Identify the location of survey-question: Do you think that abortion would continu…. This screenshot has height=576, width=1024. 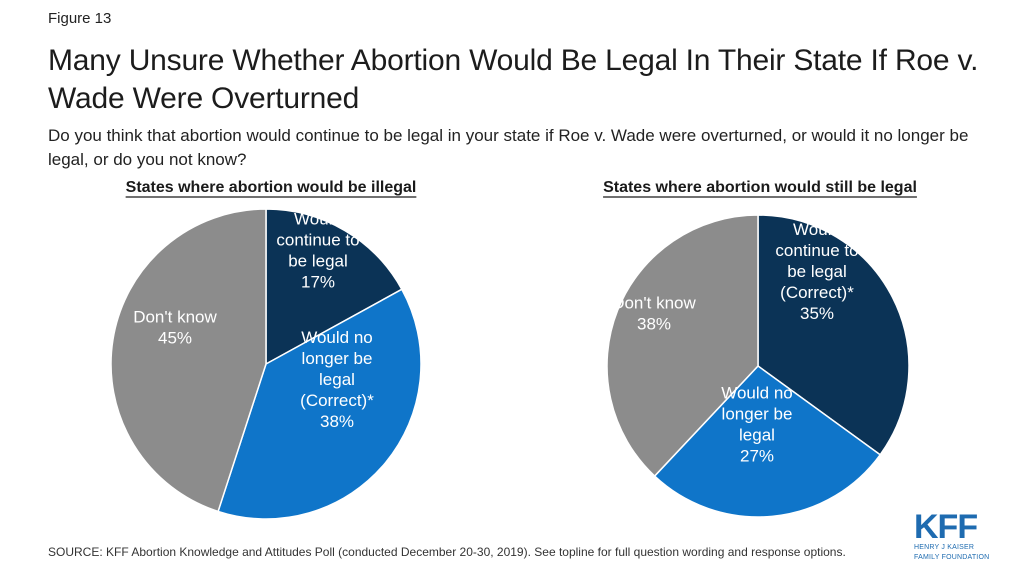
(508, 147).